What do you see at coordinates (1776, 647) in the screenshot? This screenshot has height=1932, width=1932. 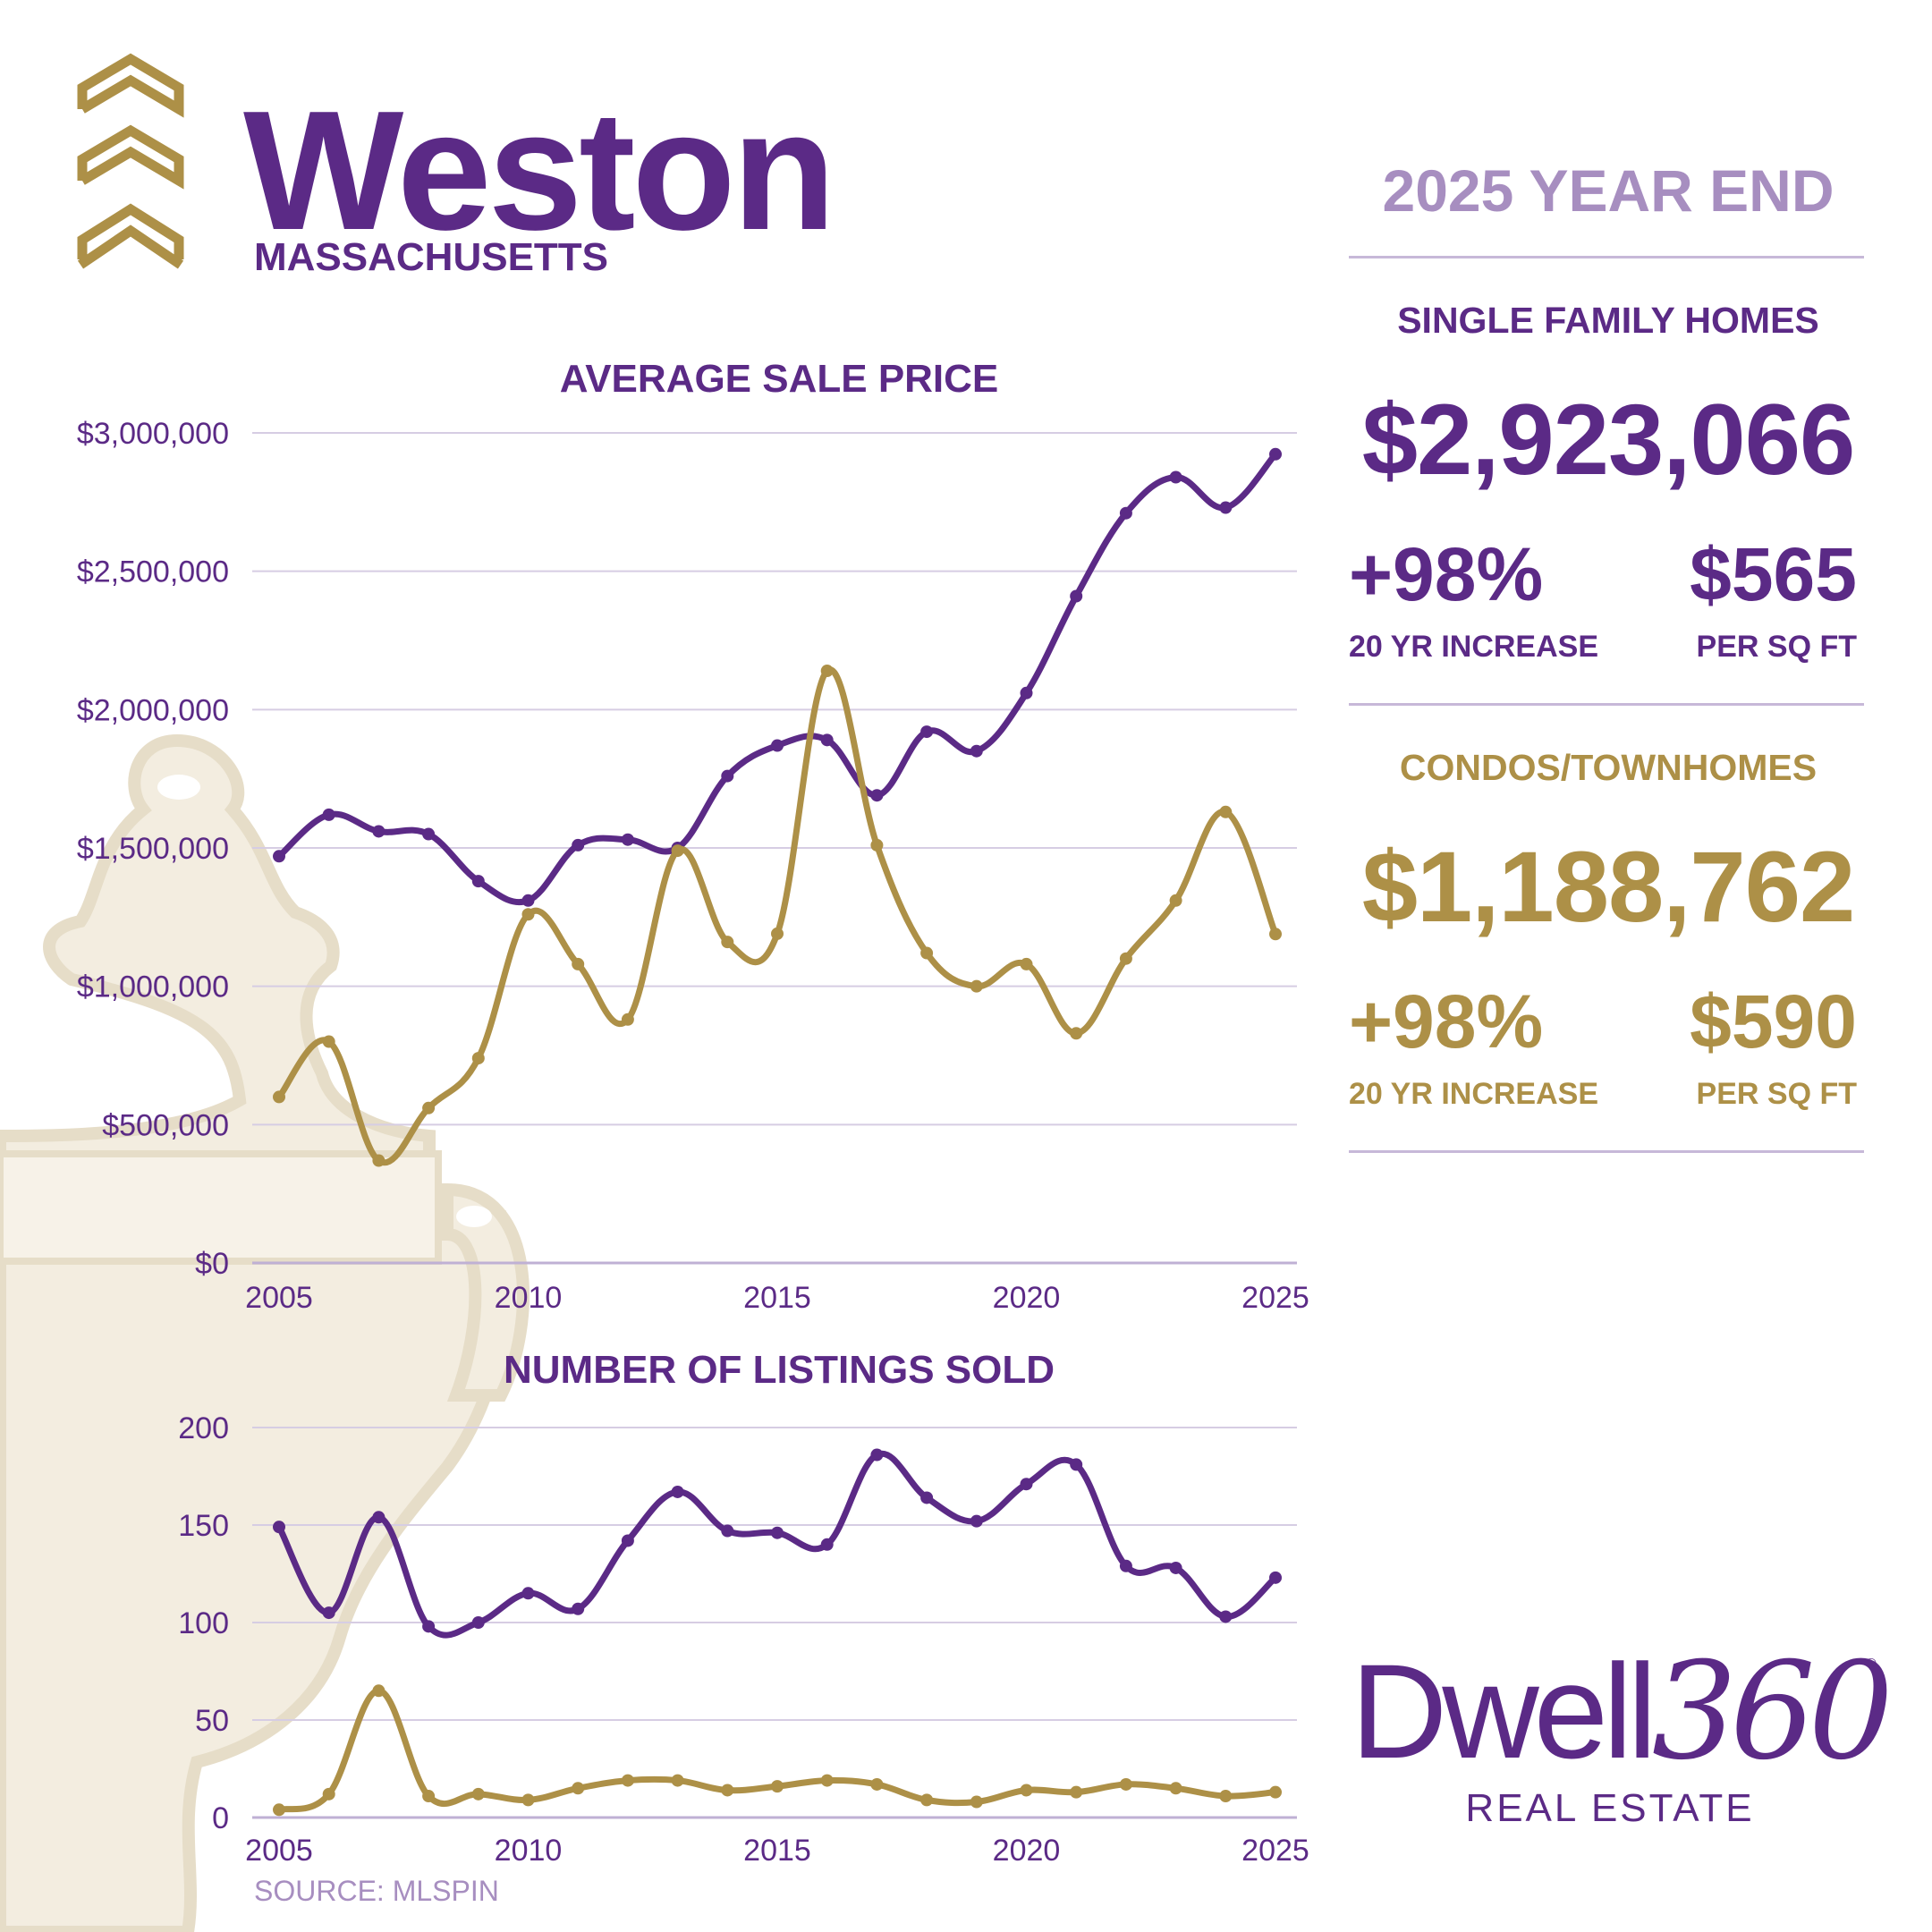 I see `single-family-ppsf-label: PER SQ FT` at bounding box center [1776, 647].